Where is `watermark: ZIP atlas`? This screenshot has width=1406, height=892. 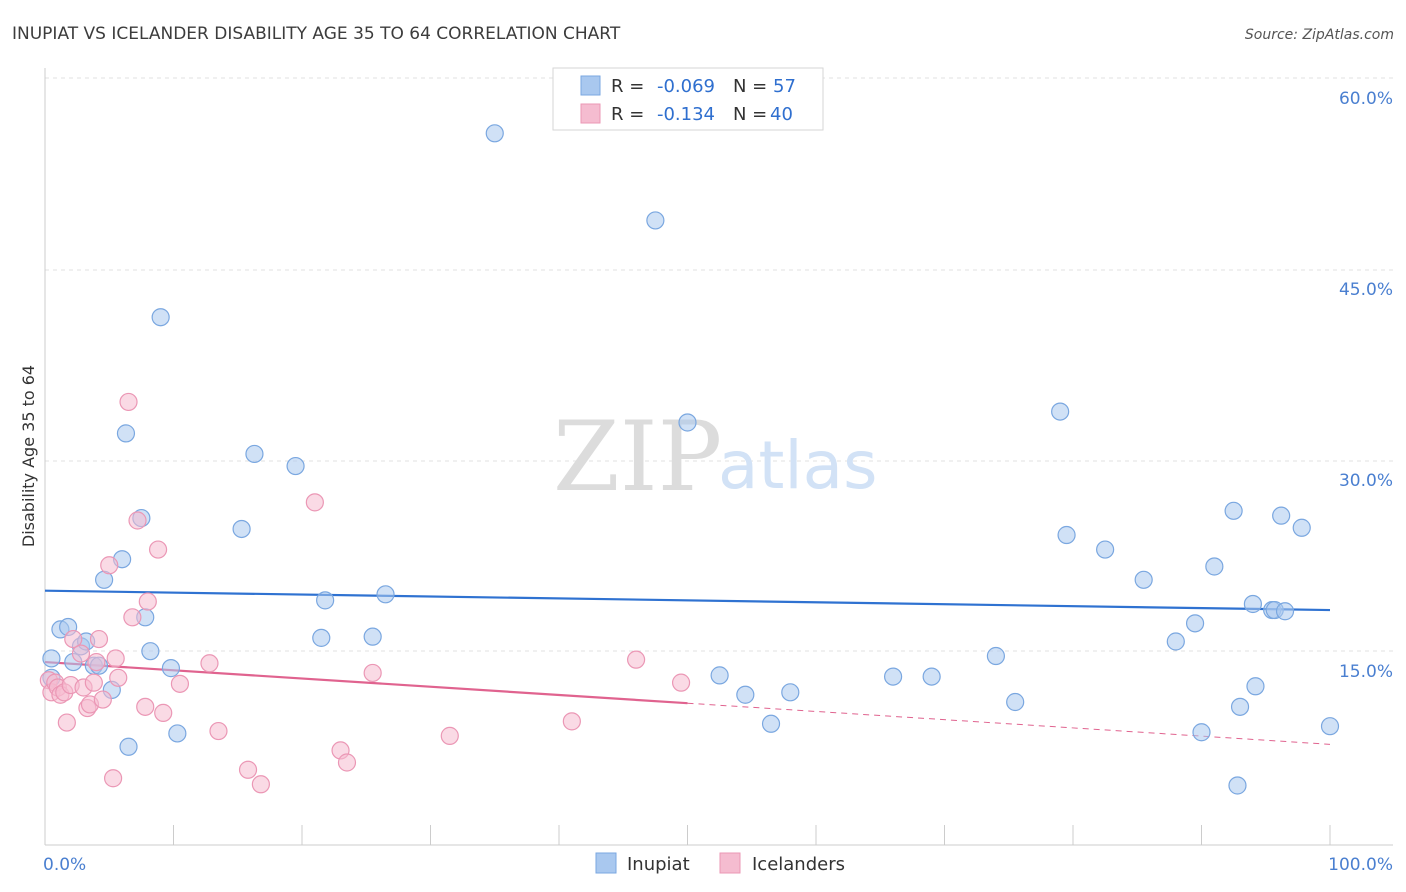
watermark: ZIP atlas is located at coordinates (715, 457).